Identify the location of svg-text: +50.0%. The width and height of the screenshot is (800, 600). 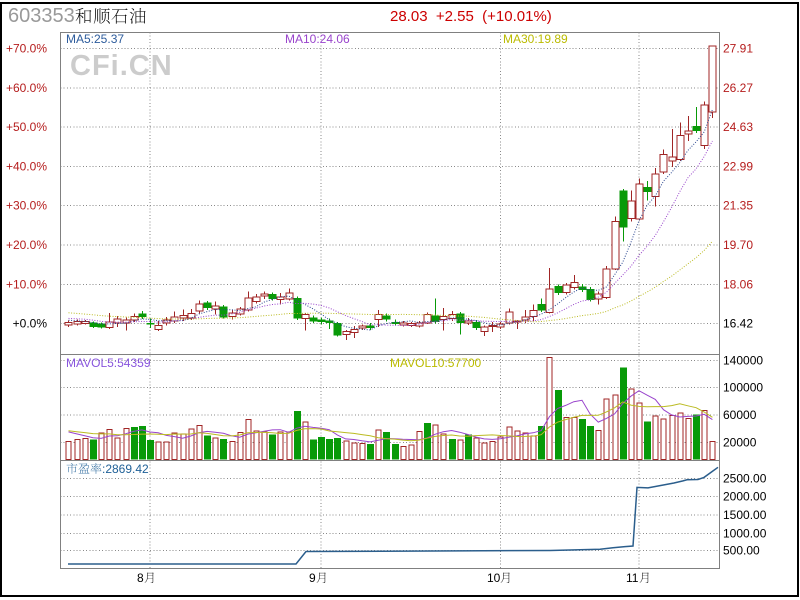
(26, 127).